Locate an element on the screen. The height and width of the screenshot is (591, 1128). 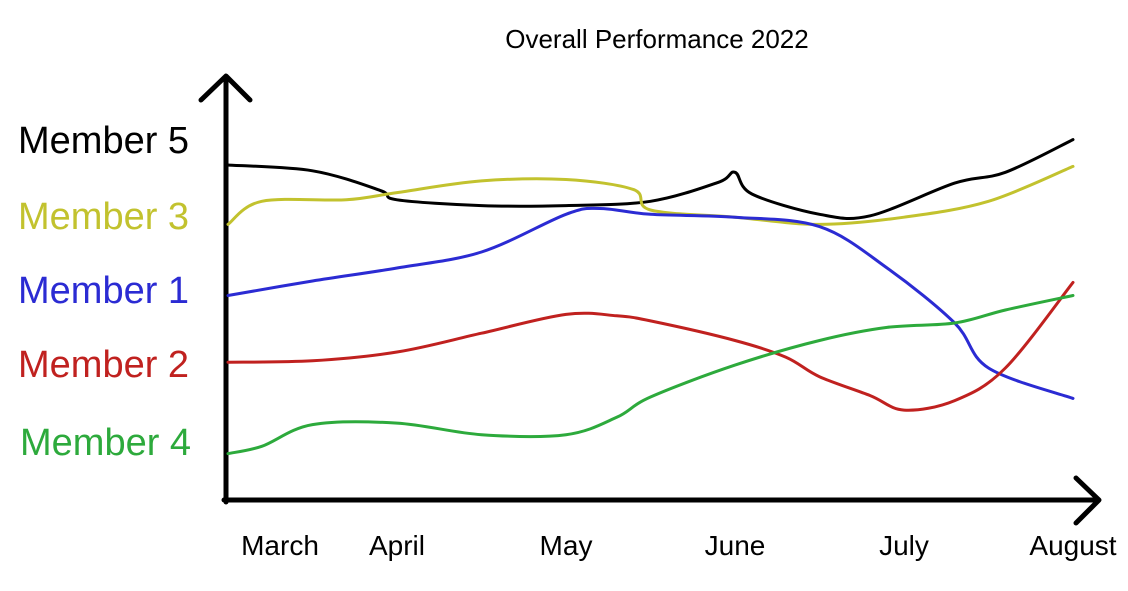
y-level-label: Member 1 is located at coordinates (103, 291).